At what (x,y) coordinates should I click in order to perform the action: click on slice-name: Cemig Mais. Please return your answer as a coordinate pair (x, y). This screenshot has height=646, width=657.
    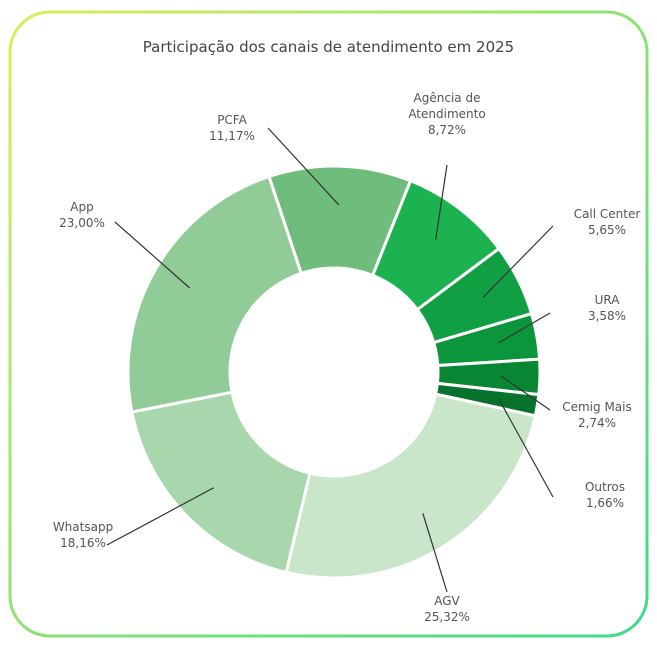
    Looking at the image, I should click on (597, 407).